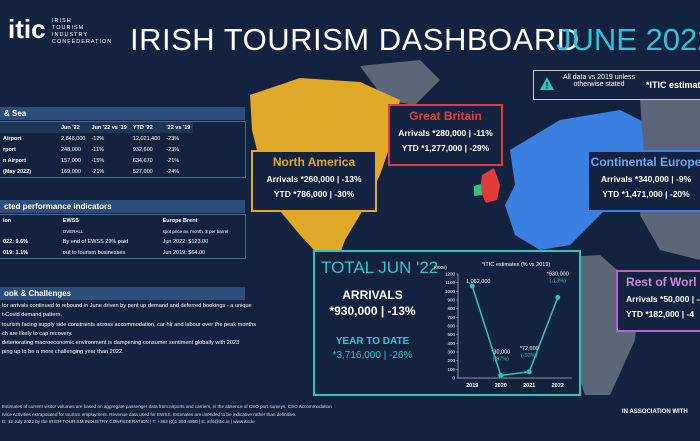  I want to click on cell: 157,000, so click(71, 160).